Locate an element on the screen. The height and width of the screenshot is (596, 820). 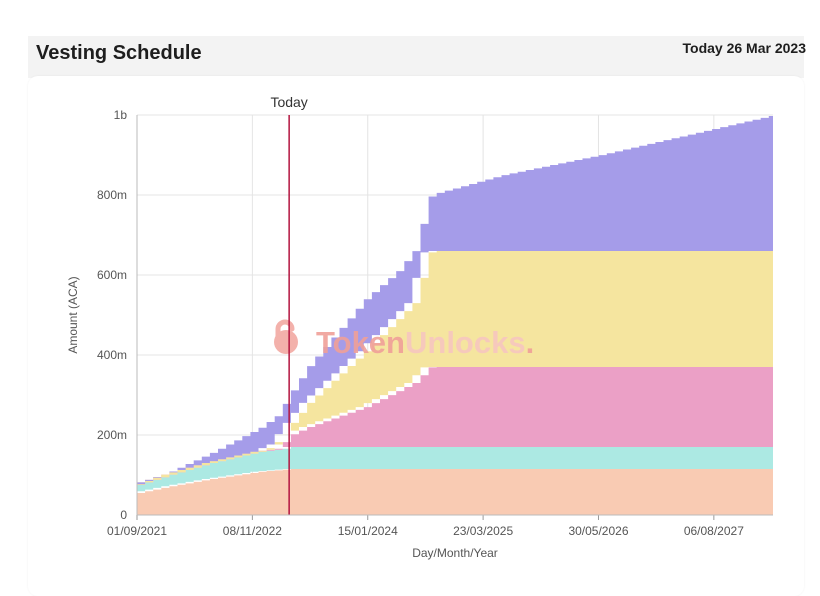
x-tick-label: 08/11/2022 is located at coordinates (252, 531).